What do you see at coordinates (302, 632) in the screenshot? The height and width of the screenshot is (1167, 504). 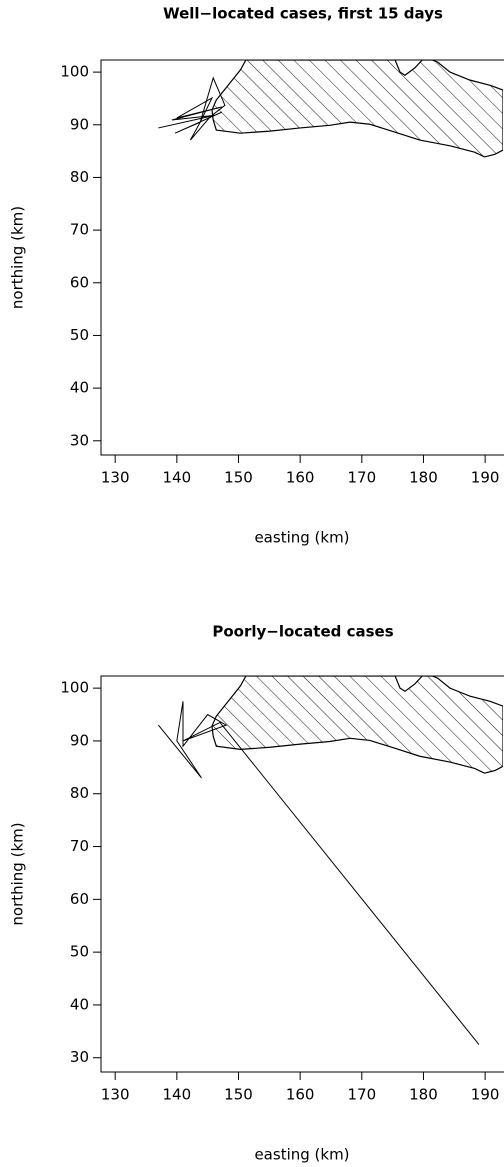 I see `chart-title: Poorly−located cases` at bounding box center [302, 632].